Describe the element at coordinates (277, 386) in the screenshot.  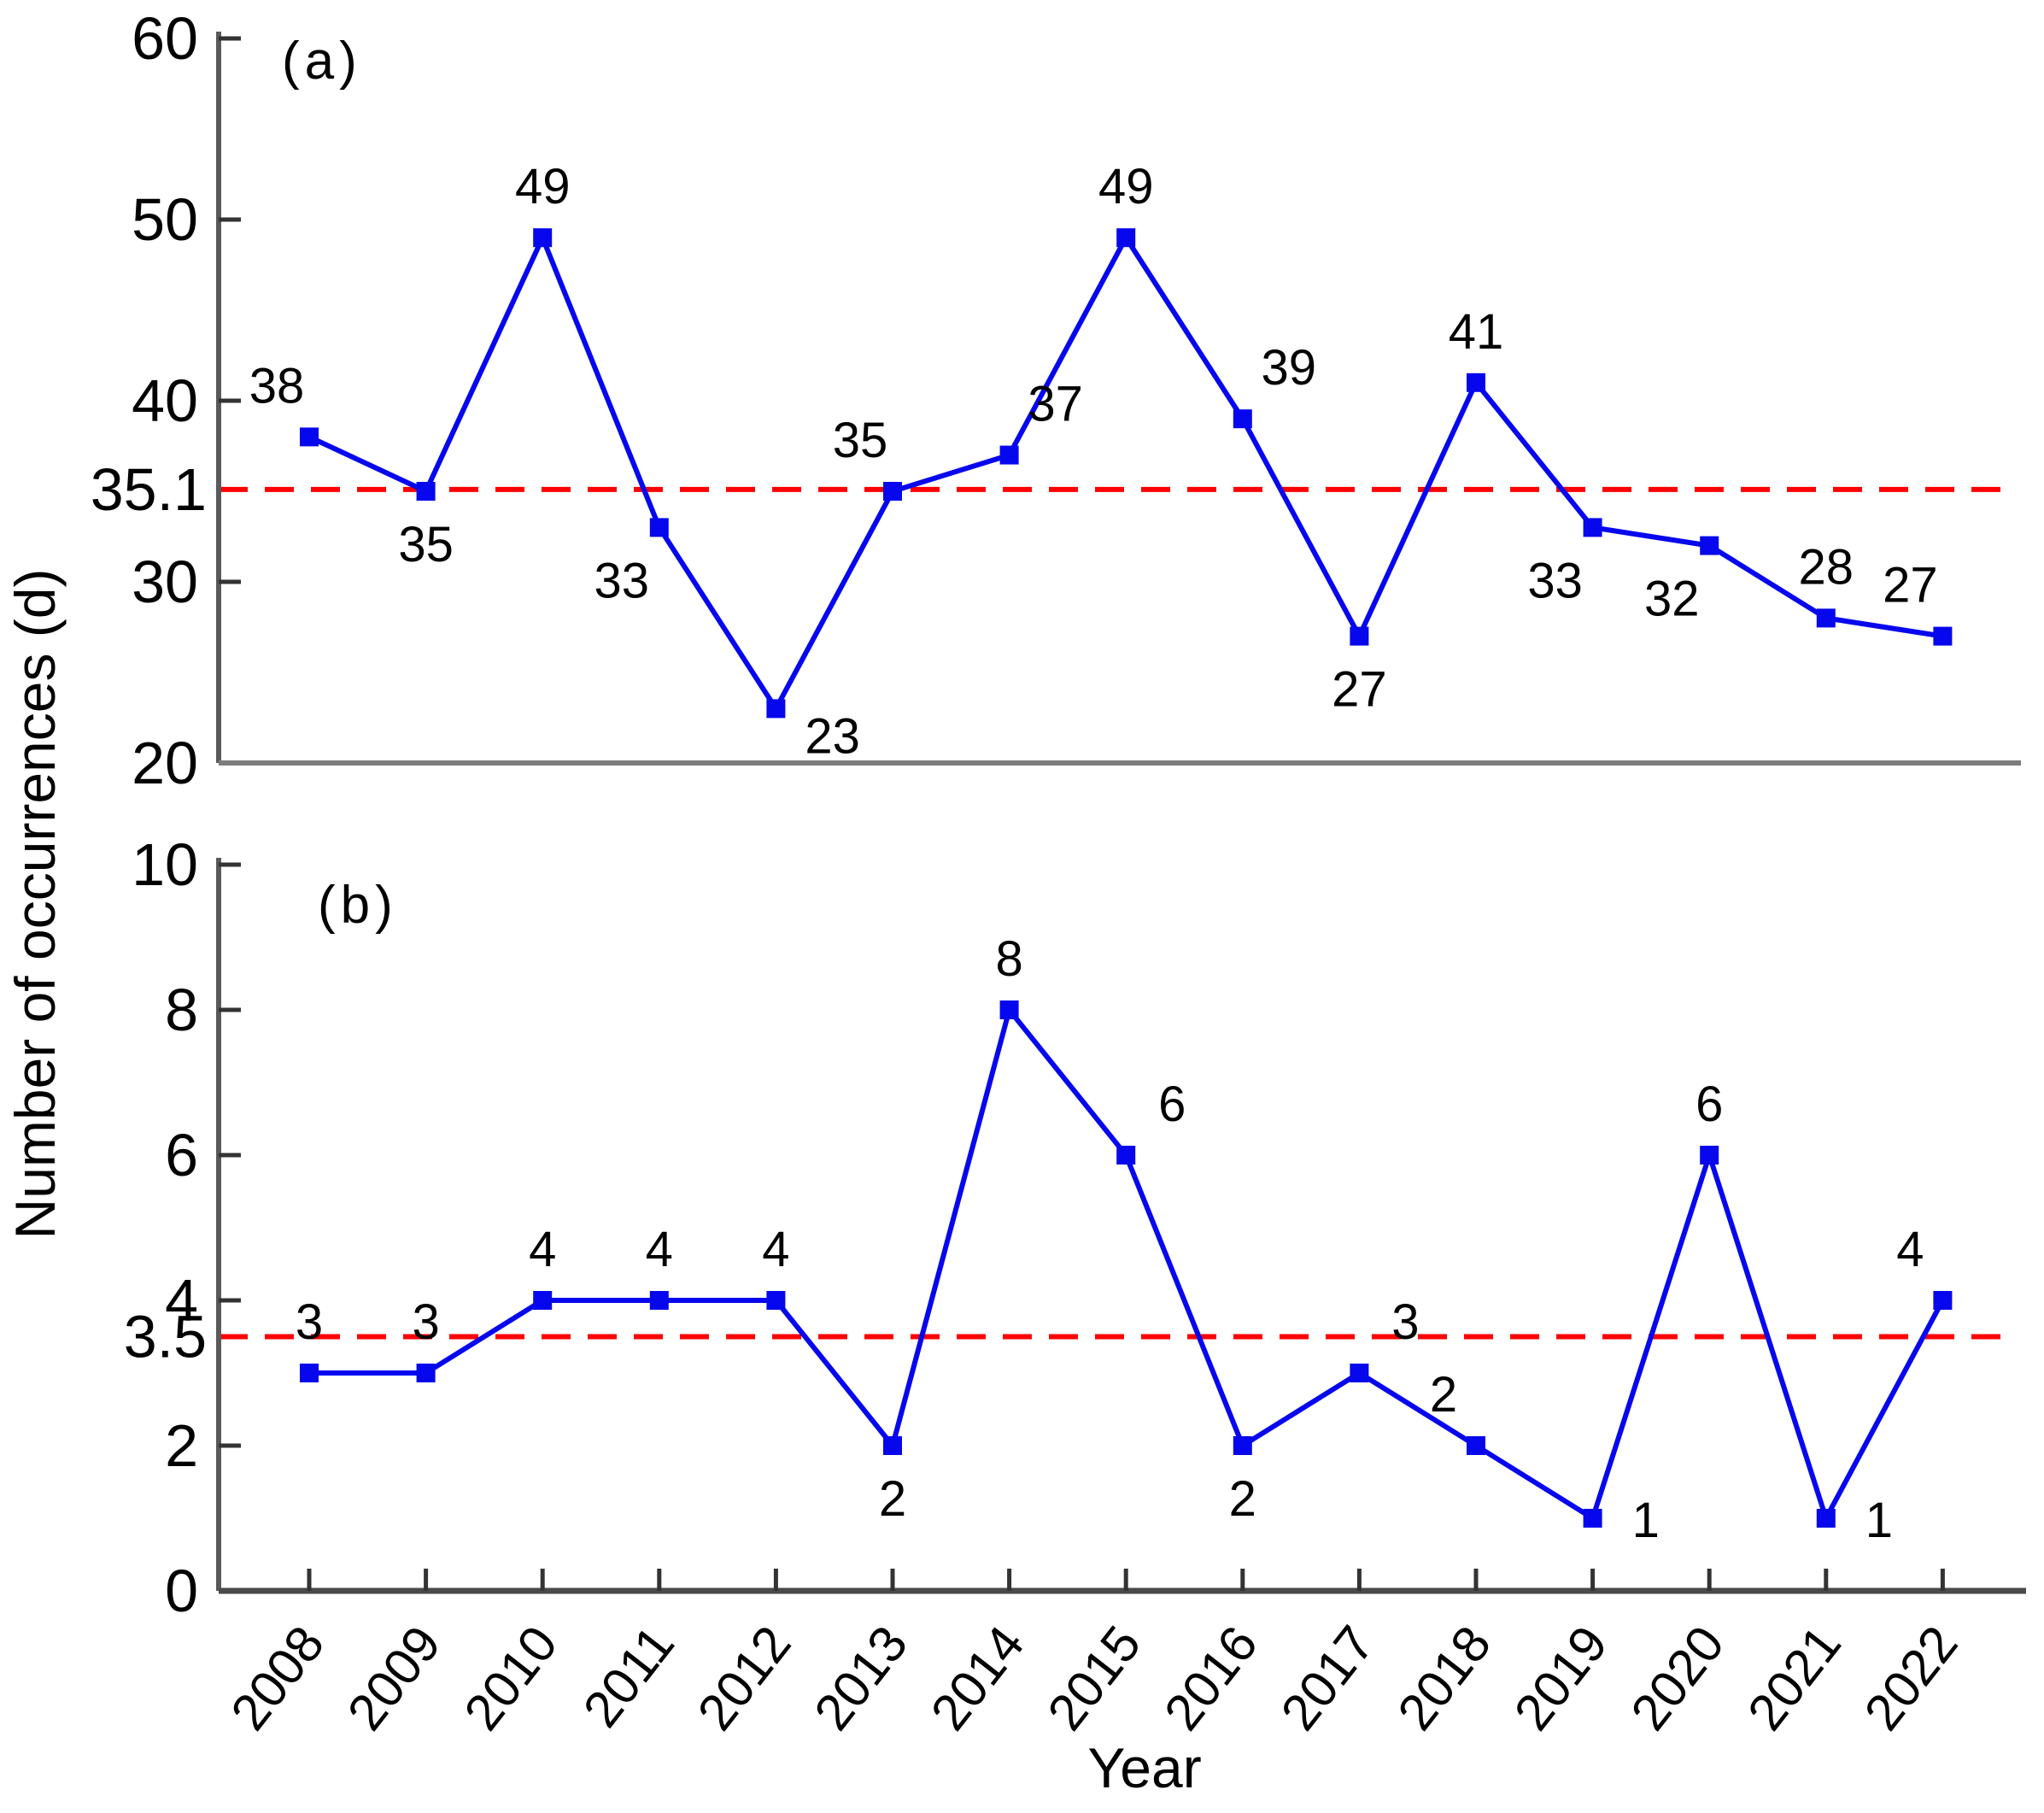
I see `data-label-(a): 38` at that location.